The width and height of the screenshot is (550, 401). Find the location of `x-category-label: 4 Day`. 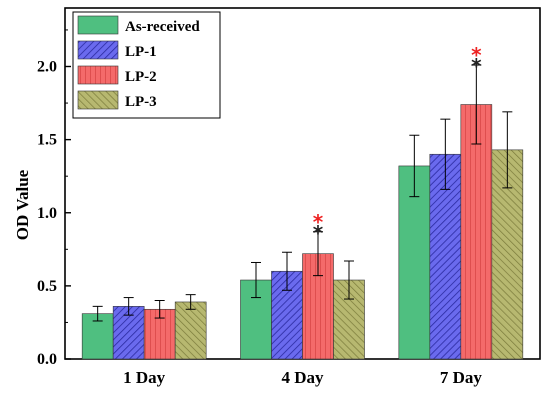

x-category-label: 4 Day is located at coordinates (302, 377).